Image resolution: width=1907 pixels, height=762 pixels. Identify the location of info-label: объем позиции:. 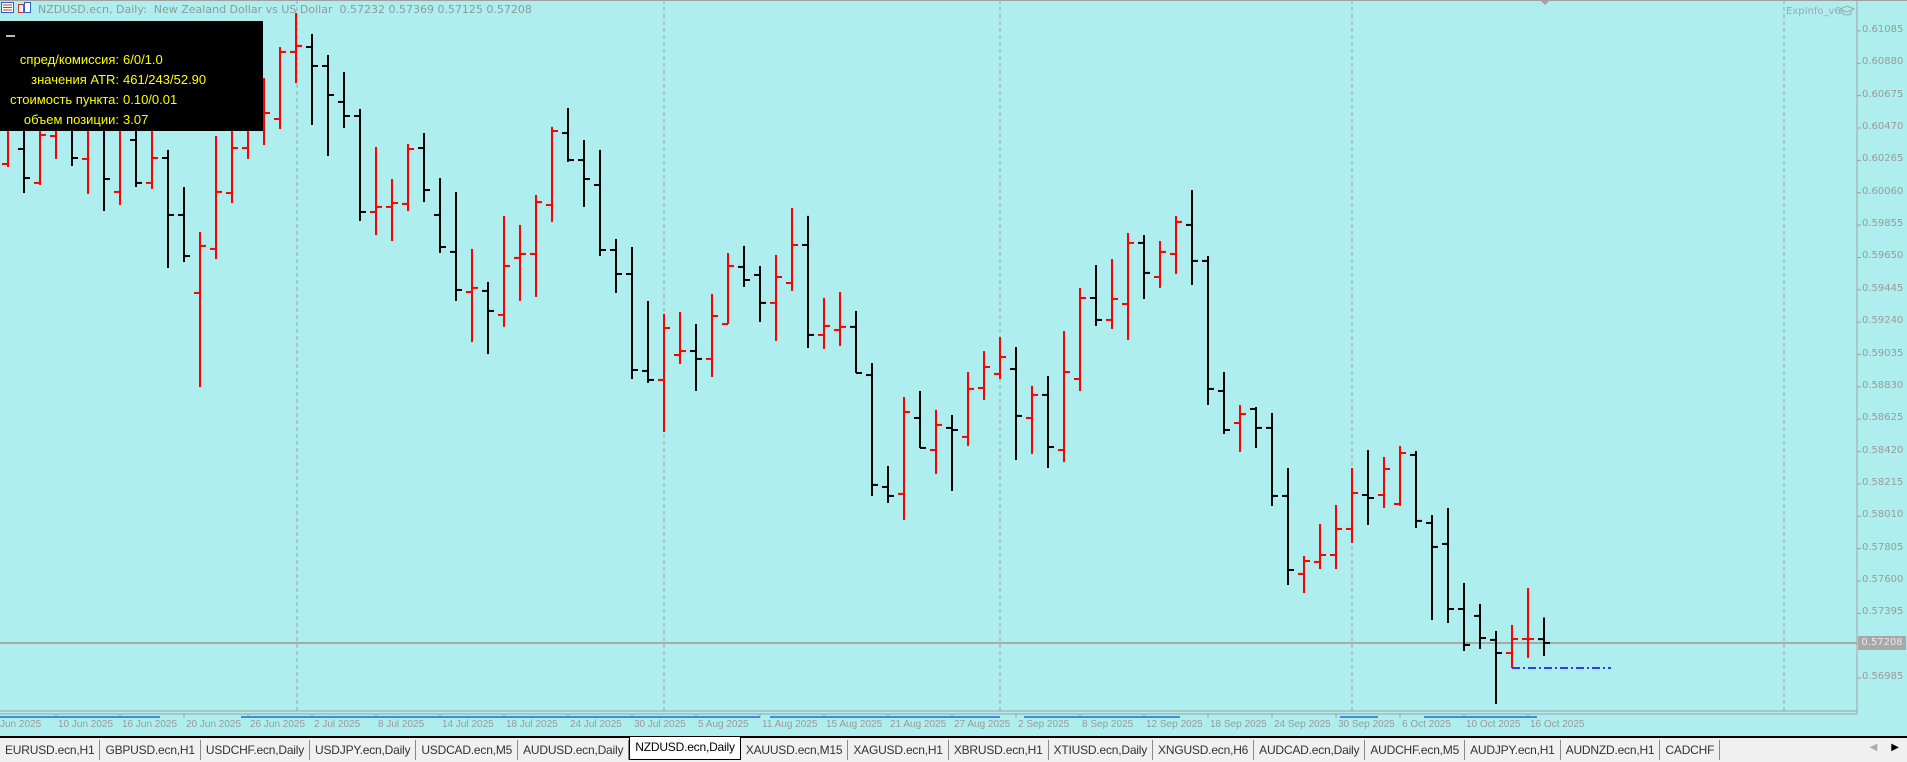
(71, 119).